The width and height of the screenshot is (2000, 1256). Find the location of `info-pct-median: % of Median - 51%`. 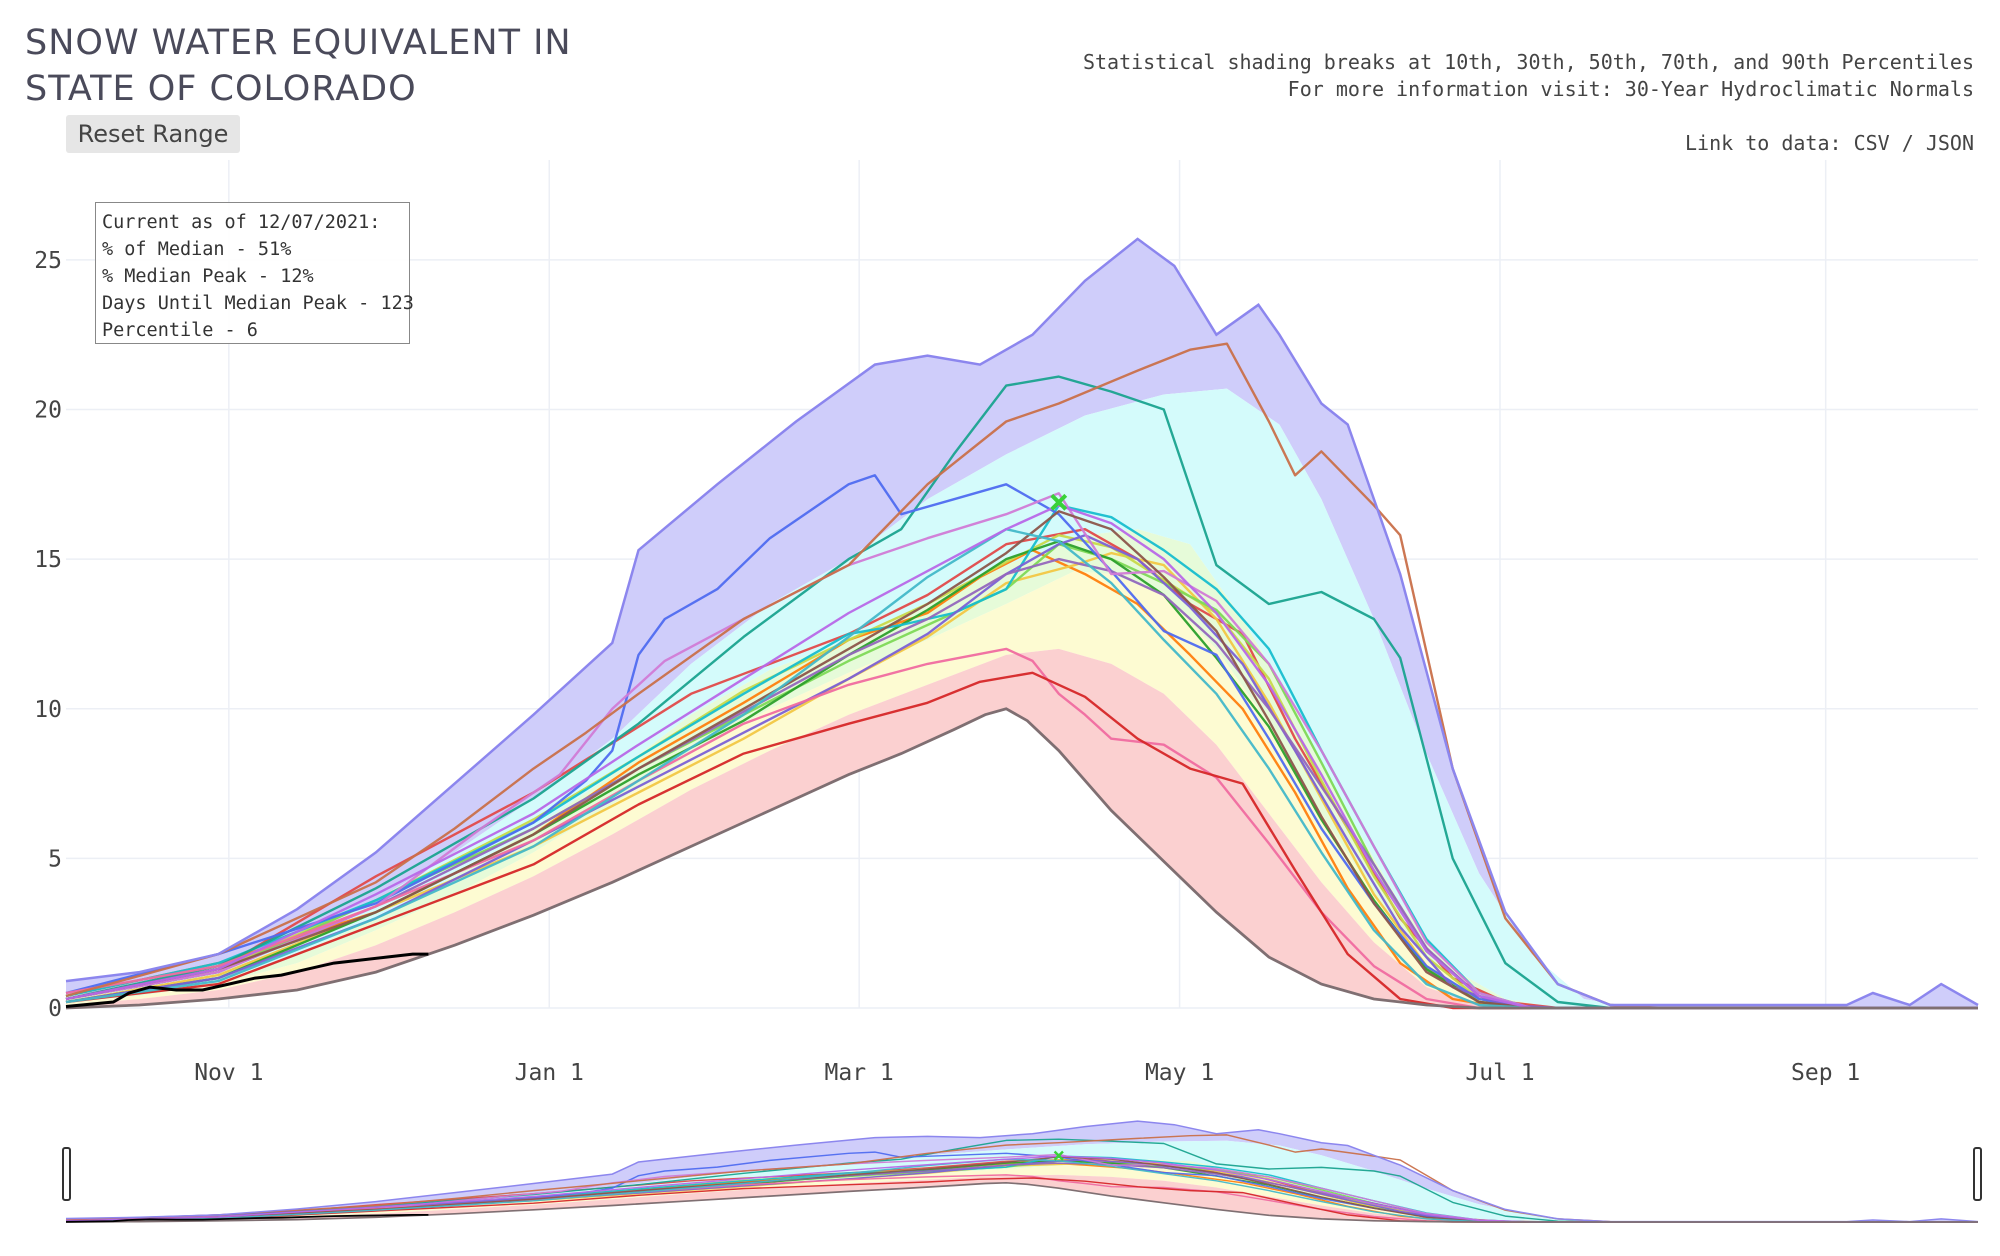

info-pct-median: % of Median - 51% is located at coordinates (197, 249).